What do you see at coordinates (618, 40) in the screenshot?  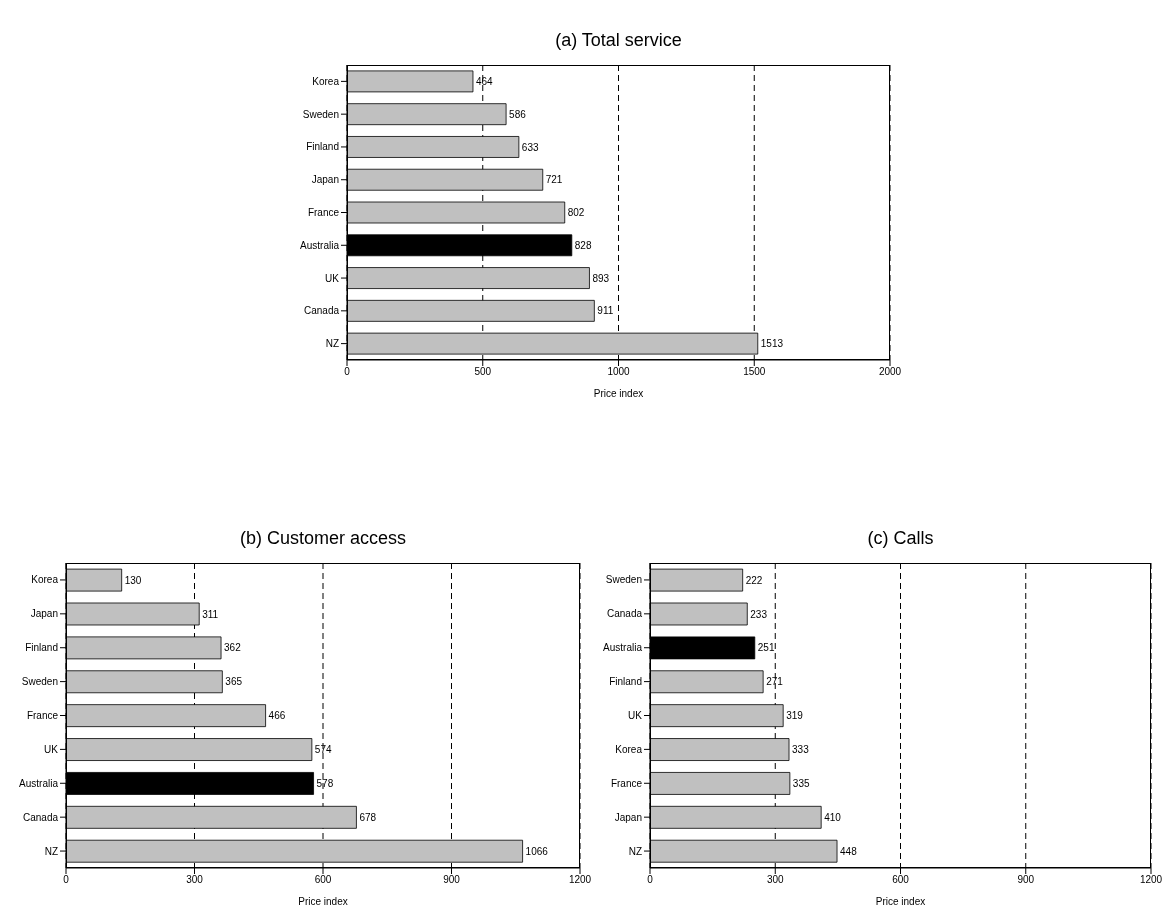 I see `chart-title: (a) Total service` at bounding box center [618, 40].